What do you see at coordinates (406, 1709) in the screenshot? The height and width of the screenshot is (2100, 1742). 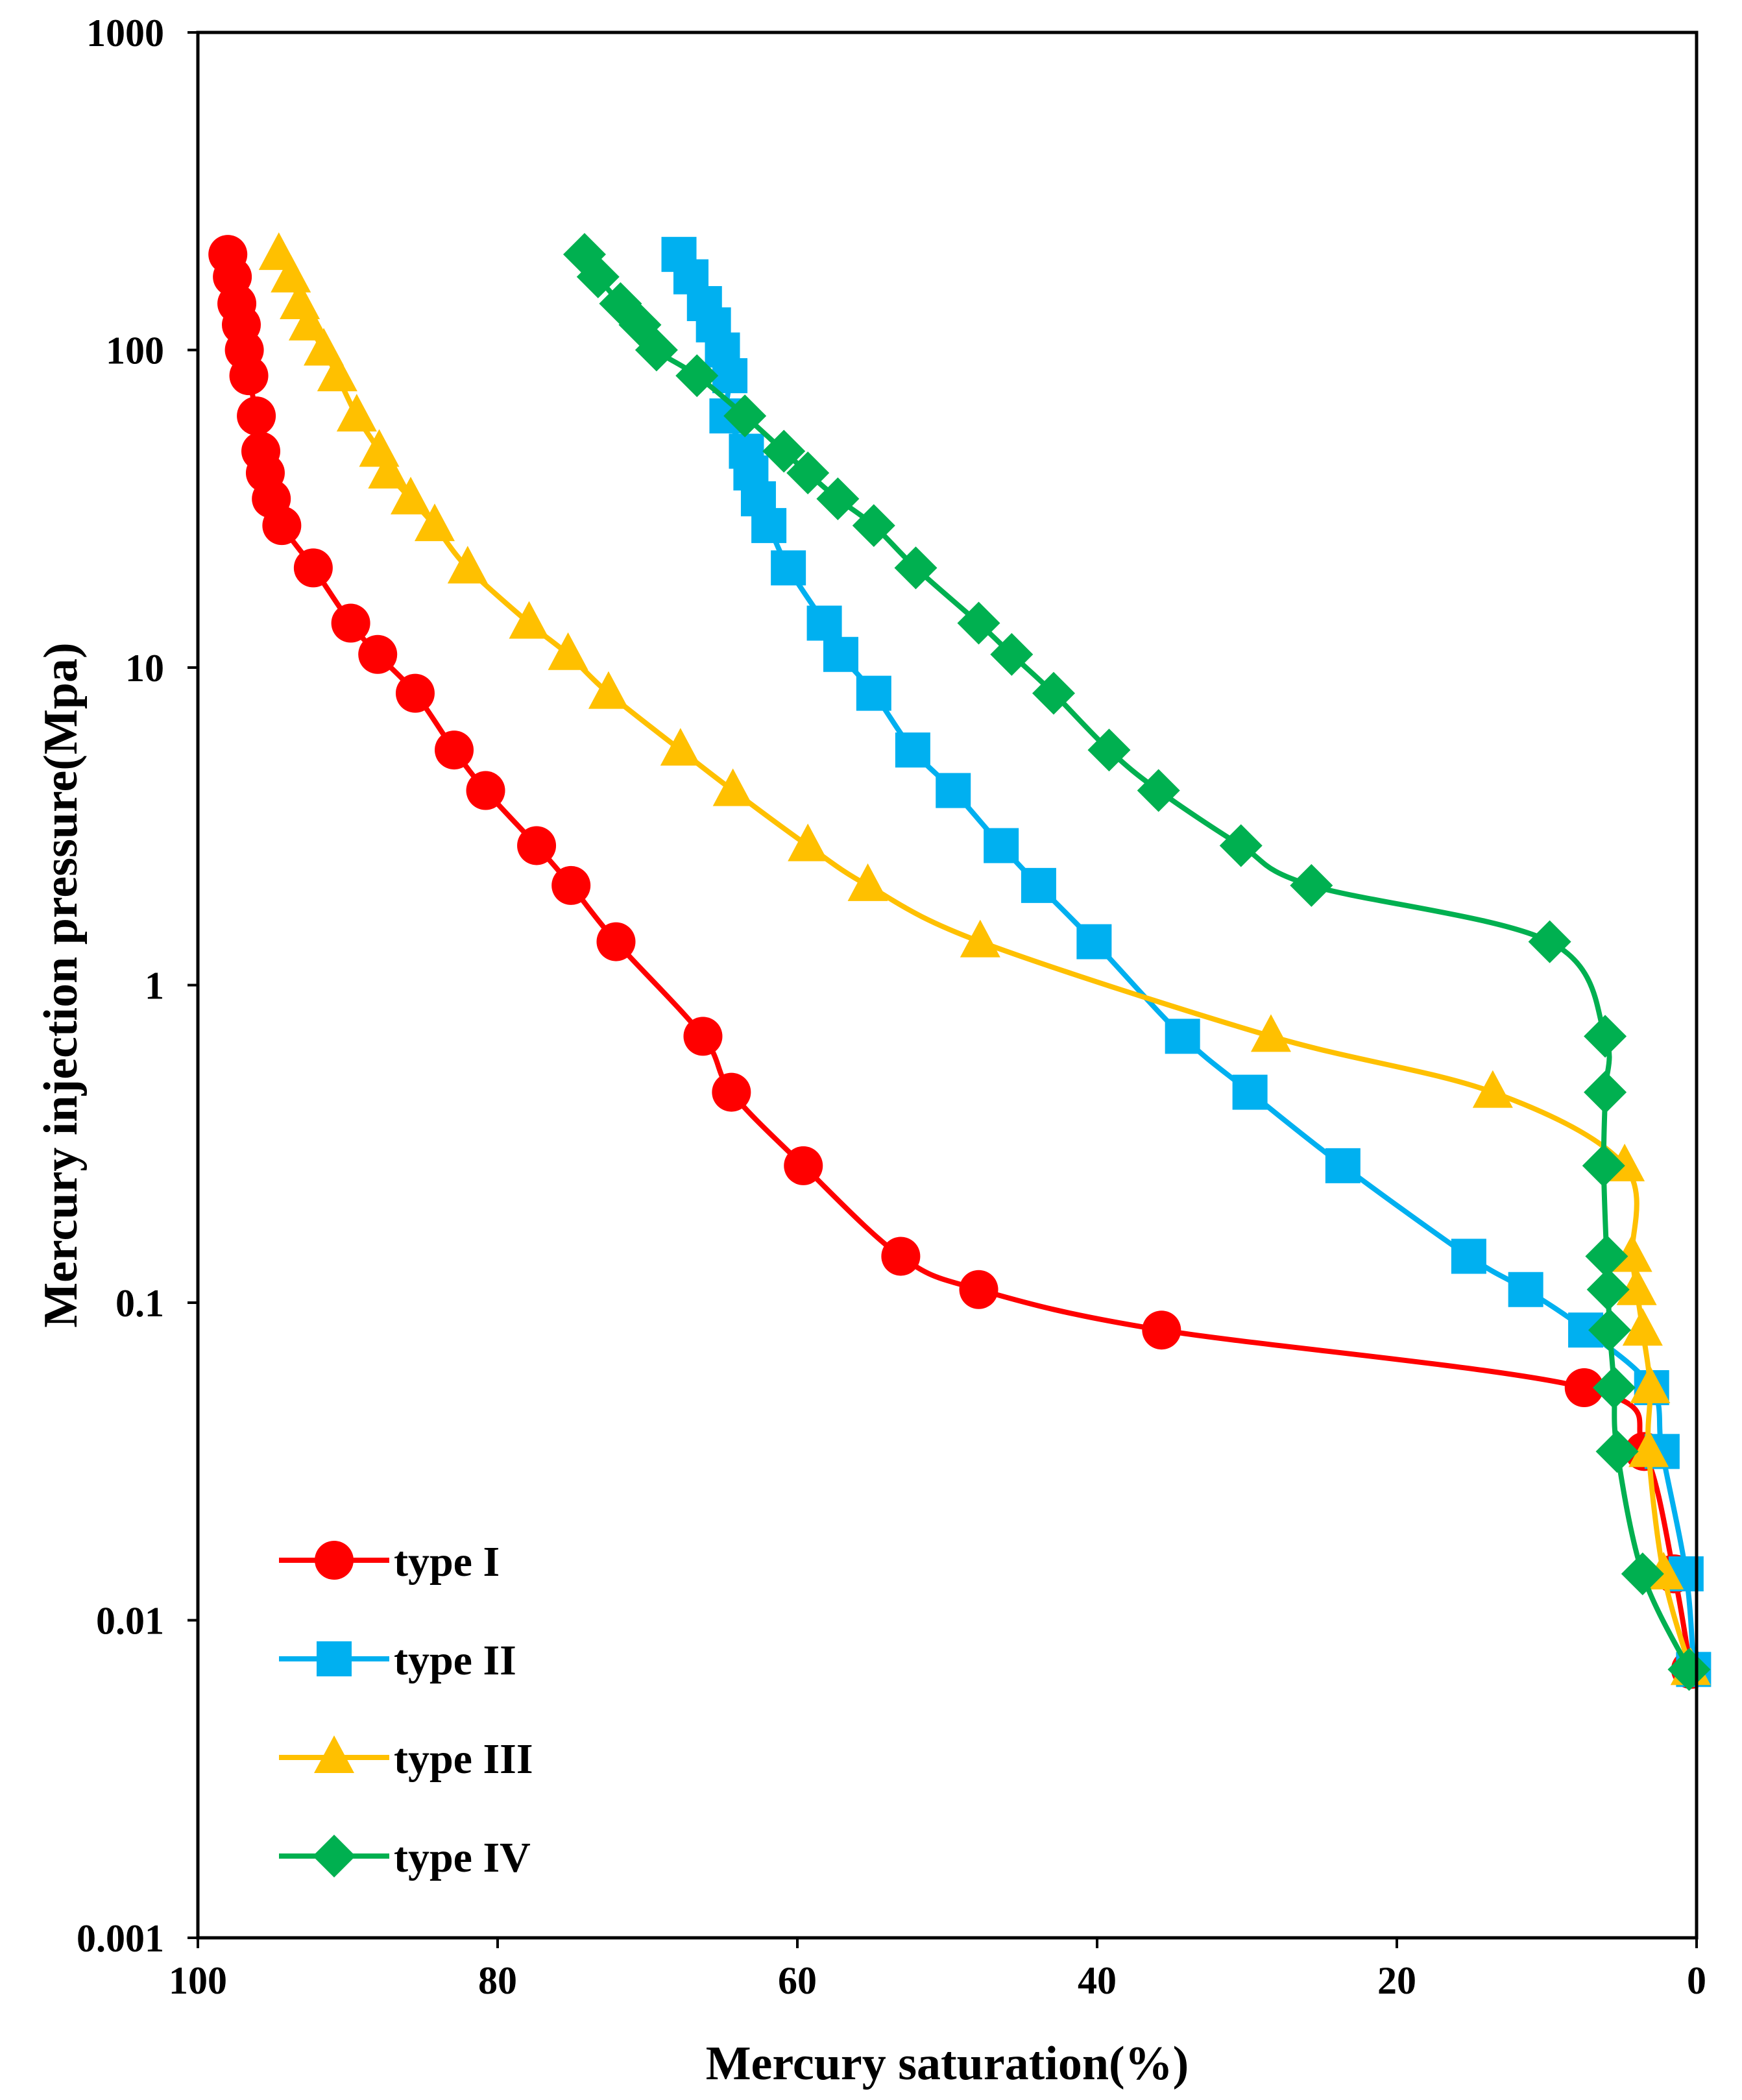 I see `legend: type I type II type III type IV` at bounding box center [406, 1709].